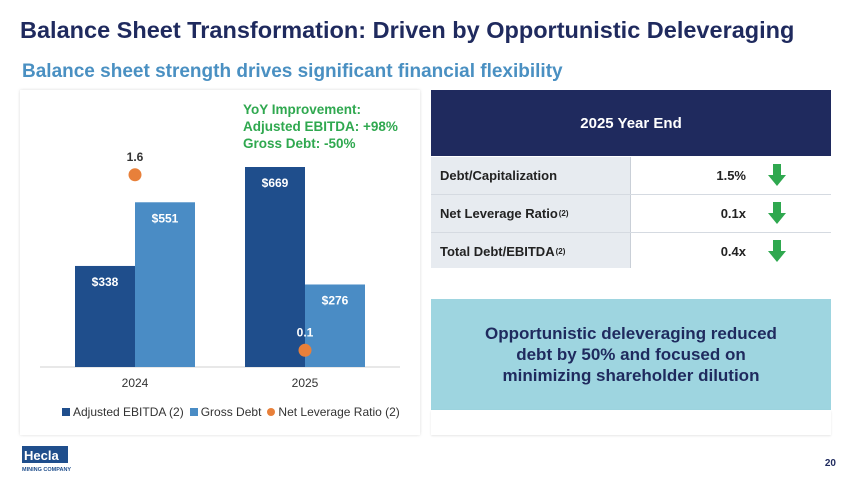 Image resolution: width=850 pixels, height=478 pixels. Describe the element at coordinates (135, 157) in the screenshot. I see `leverage-label: 1.6` at that location.